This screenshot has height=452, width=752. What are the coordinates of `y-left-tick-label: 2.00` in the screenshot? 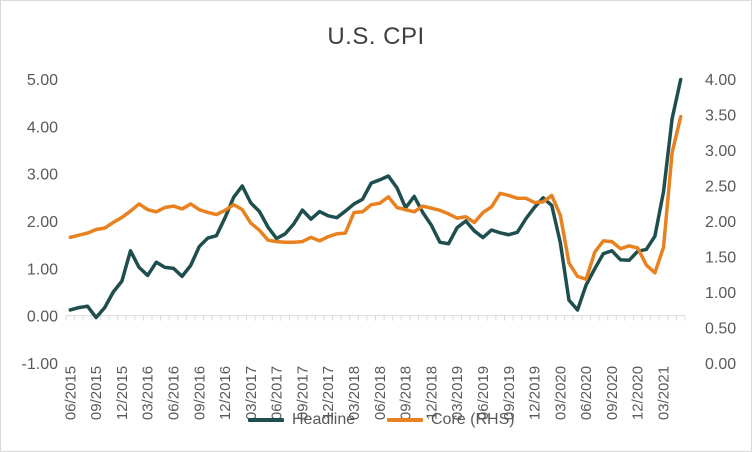 It's located at (42, 222).